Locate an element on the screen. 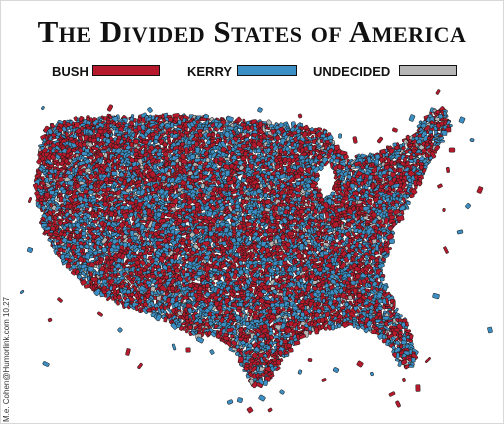 This screenshot has height=424, width=504. legend: BUSH KERRY UNDECIDED is located at coordinates (252, 72).